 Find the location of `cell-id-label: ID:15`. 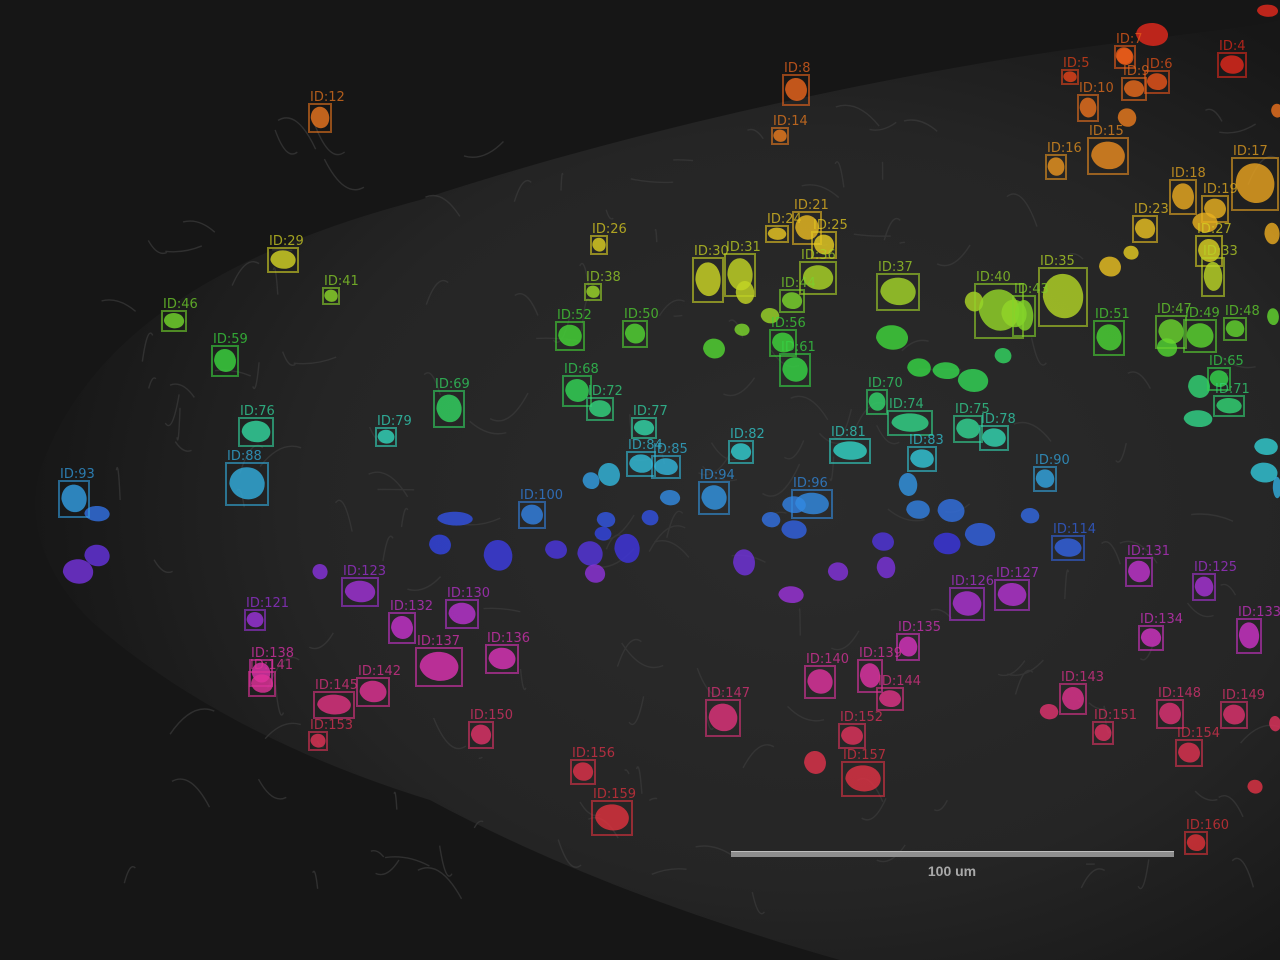

cell-id-label: ID:15 is located at coordinates (1106, 131).